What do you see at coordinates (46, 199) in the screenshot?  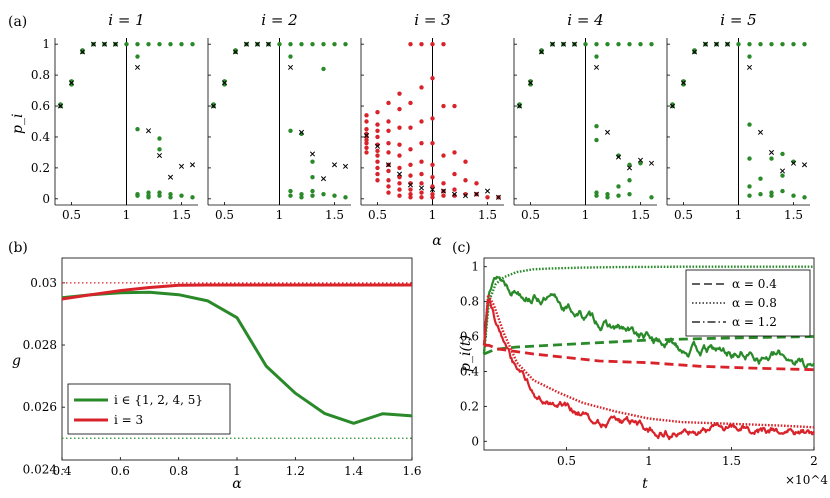 I see `y-tick-label: 0` at bounding box center [46, 199].